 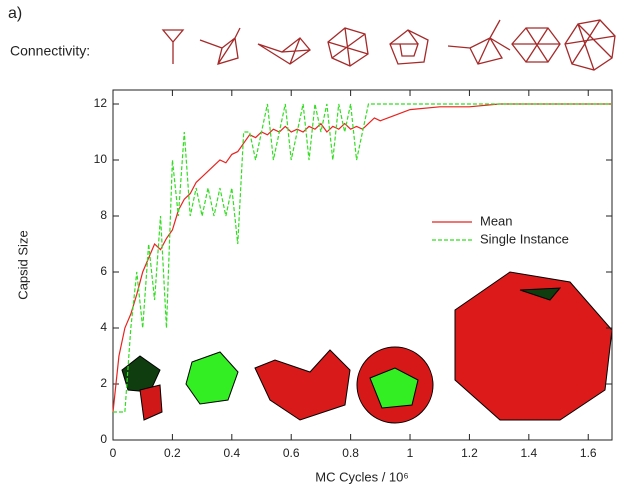 I want to click on y-tick-label: 12, so click(x=101, y=103).